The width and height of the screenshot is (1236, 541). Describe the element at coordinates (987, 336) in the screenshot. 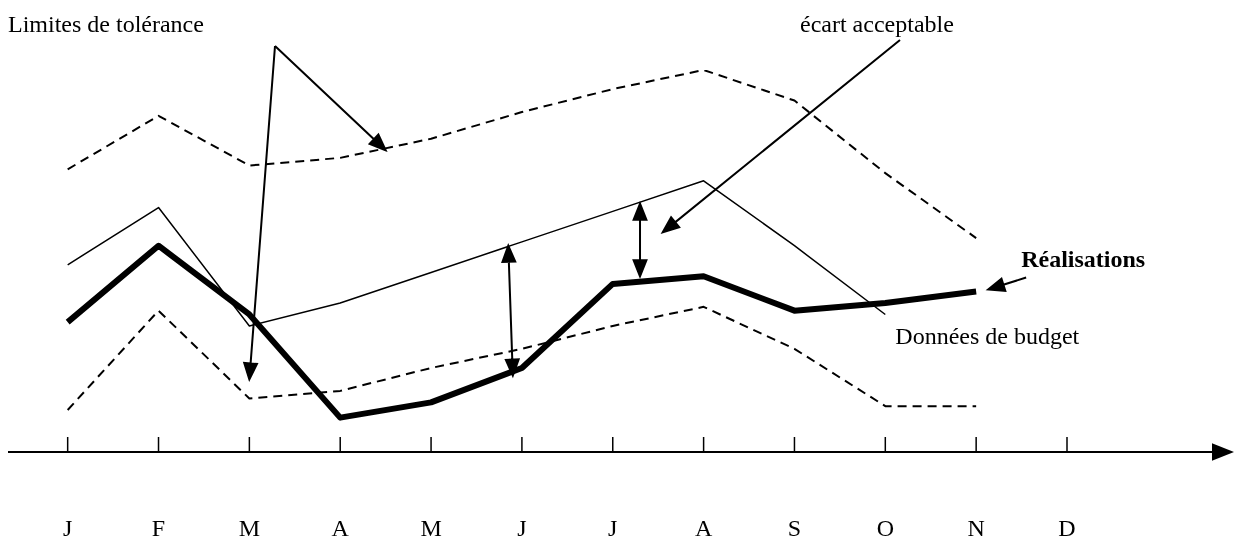

I see `series-label: Données de budget` at that location.